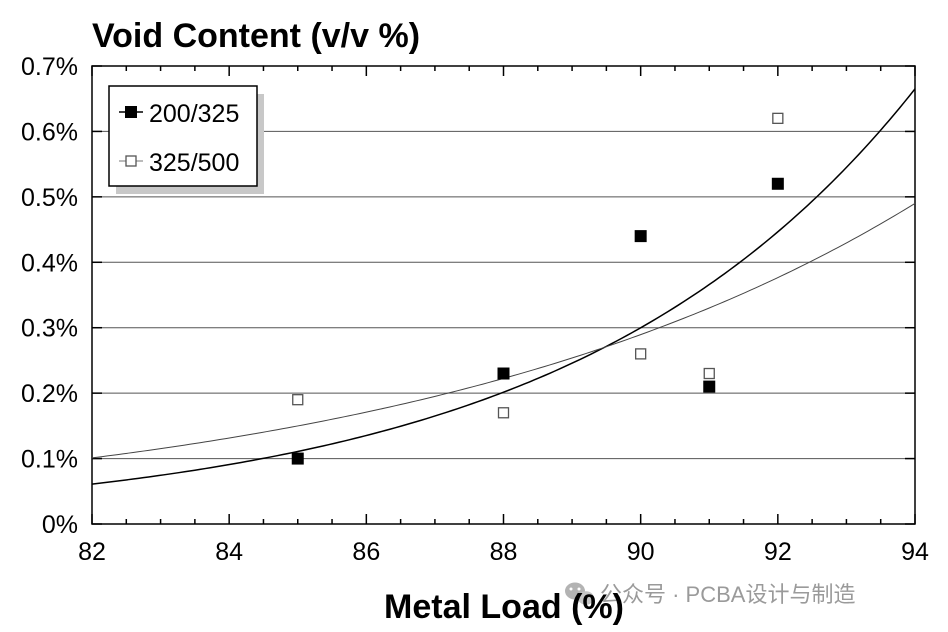  Describe the element at coordinates (183, 136) in the screenshot. I see `legend-box` at that location.